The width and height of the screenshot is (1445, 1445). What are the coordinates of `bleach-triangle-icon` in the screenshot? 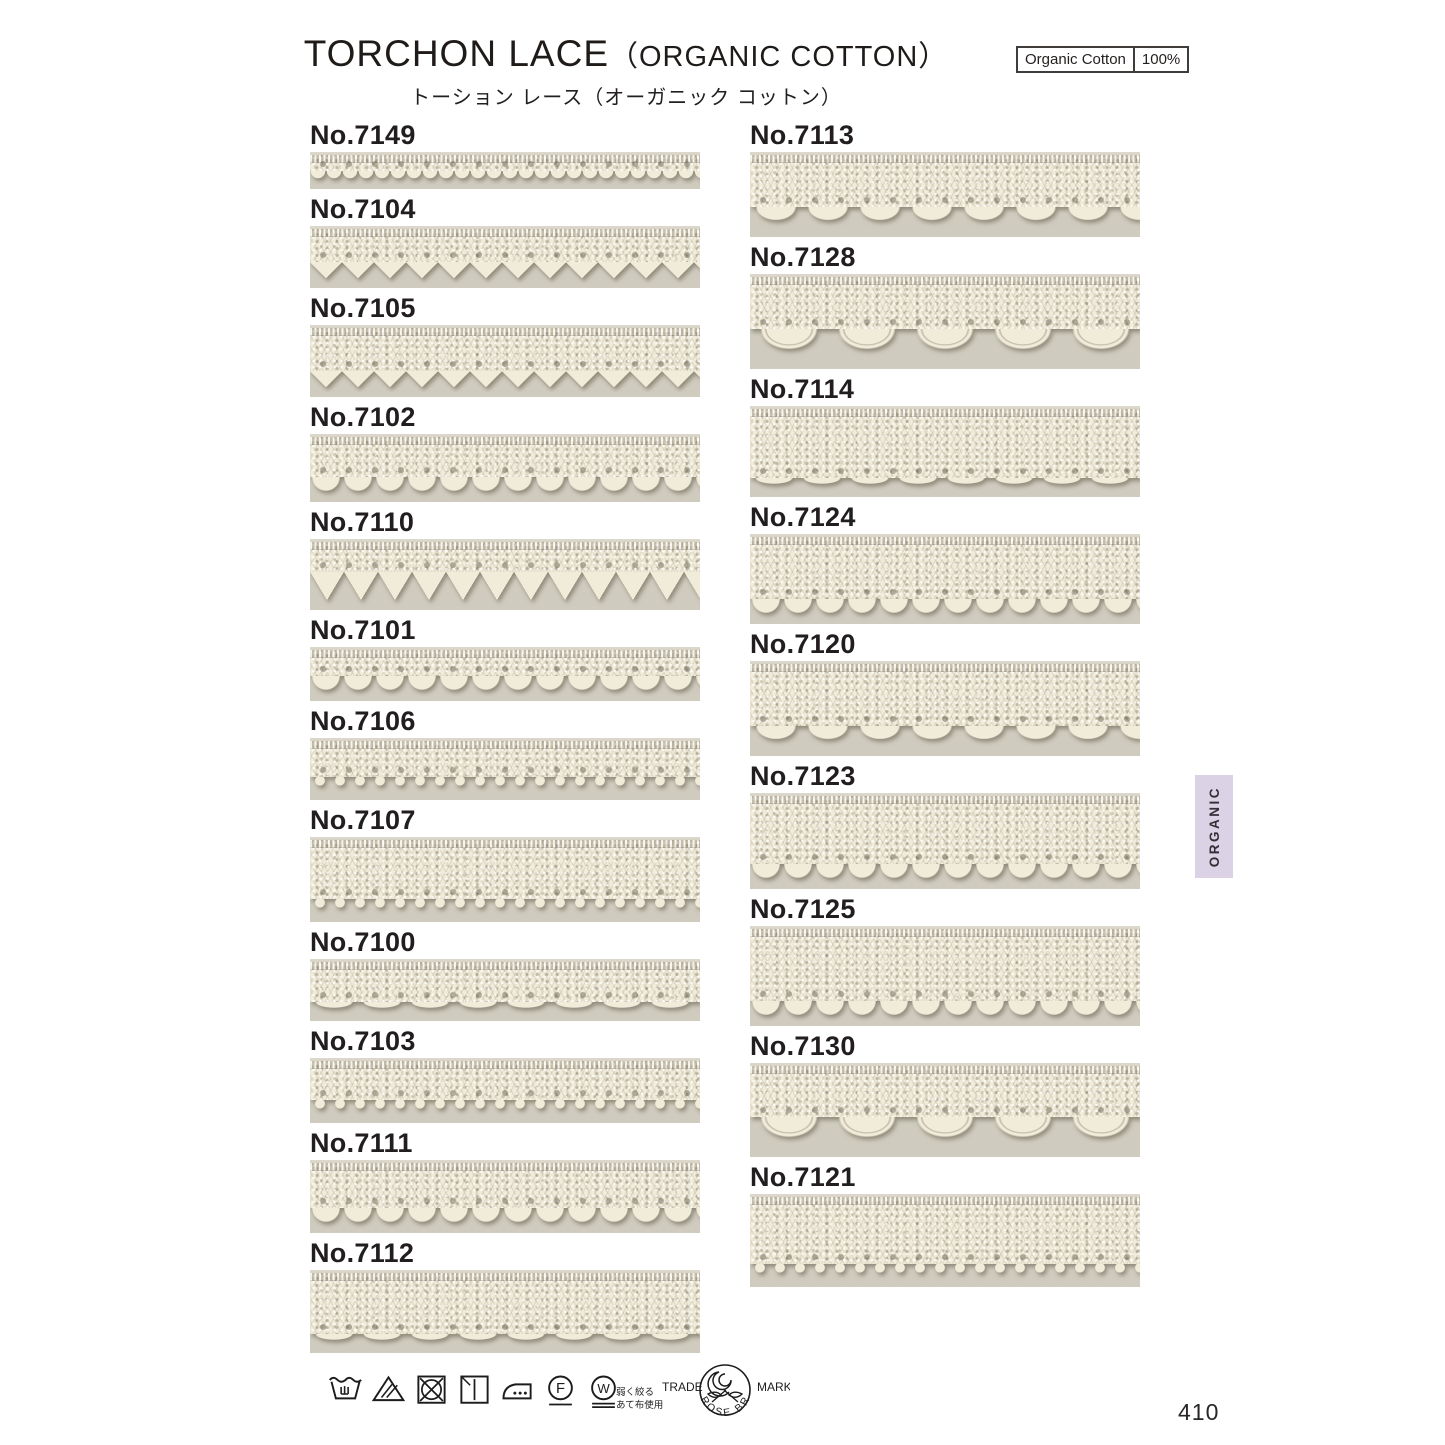 It's located at (388, 1390).